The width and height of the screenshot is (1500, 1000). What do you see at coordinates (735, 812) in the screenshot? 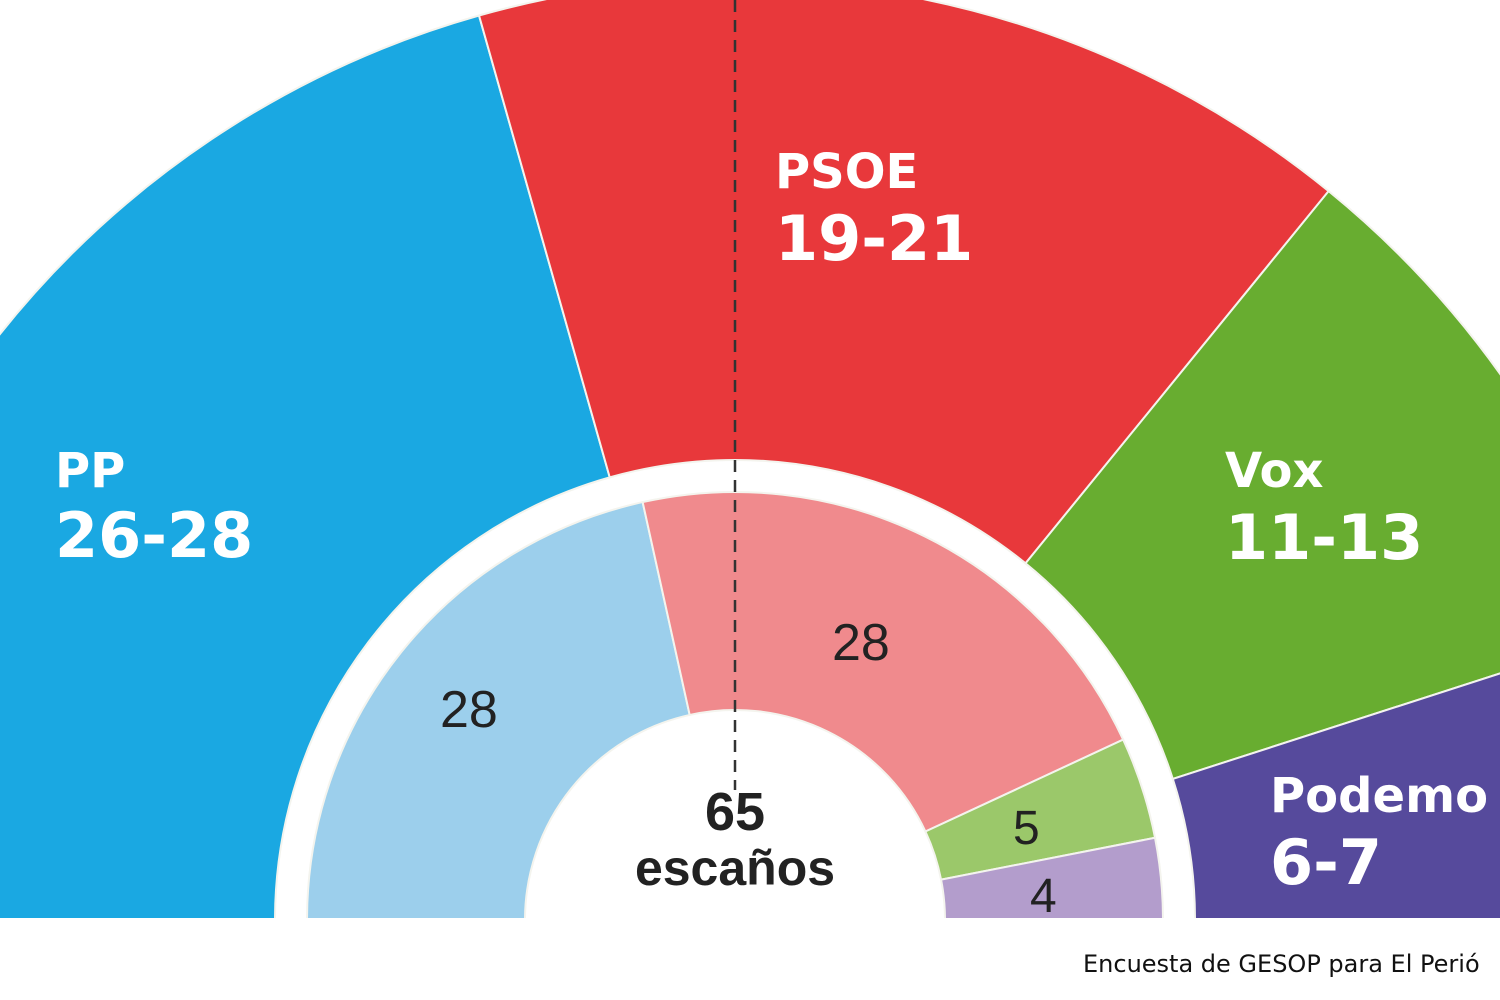
I see `total-seats: 65` at bounding box center [735, 812].